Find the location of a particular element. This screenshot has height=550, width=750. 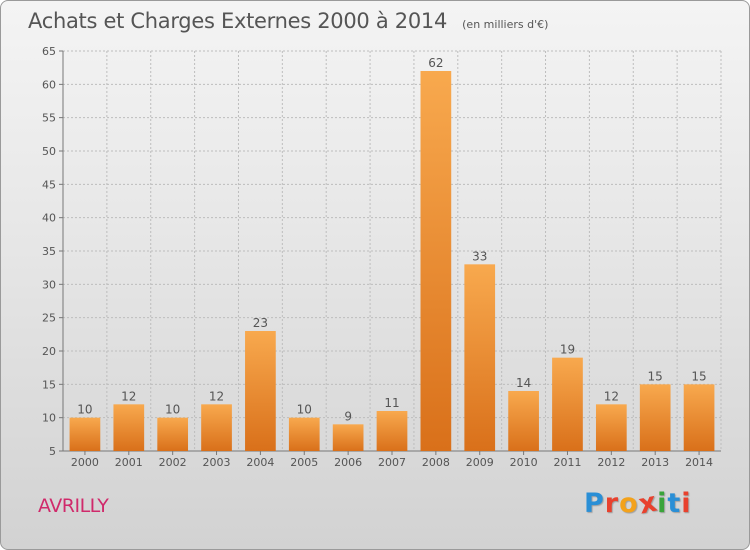

x-tick-label-2009: 2009 is located at coordinates (480, 462).